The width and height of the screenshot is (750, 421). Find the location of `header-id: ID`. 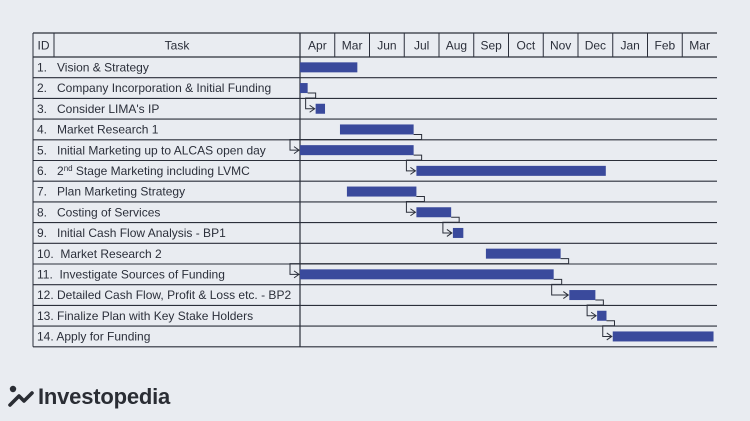

header-id: ID is located at coordinates (44, 46).